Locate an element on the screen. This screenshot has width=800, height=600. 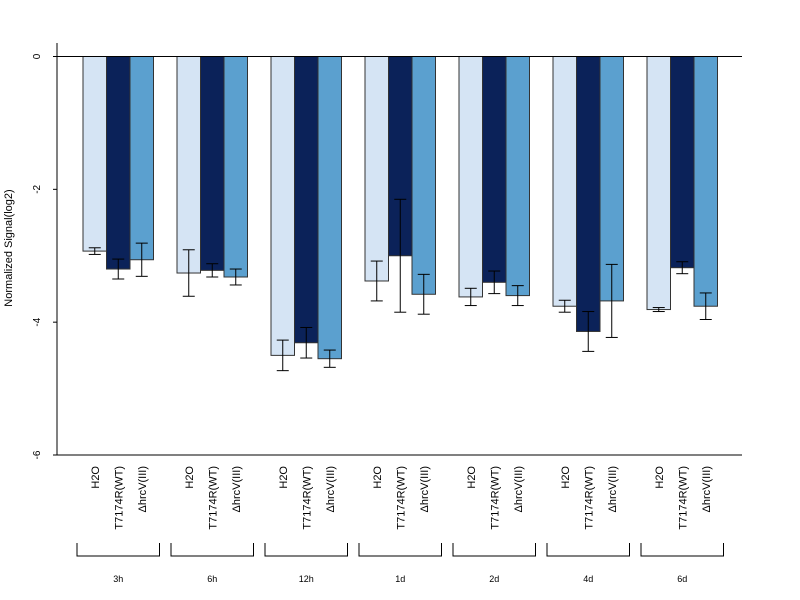
group-label: 2d is located at coordinates (494, 579).